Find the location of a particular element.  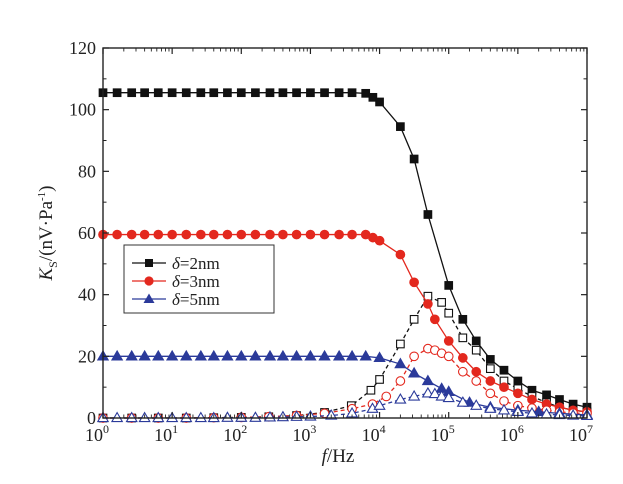

x-axis-label: f/Hz is located at coordinates (338, 456).